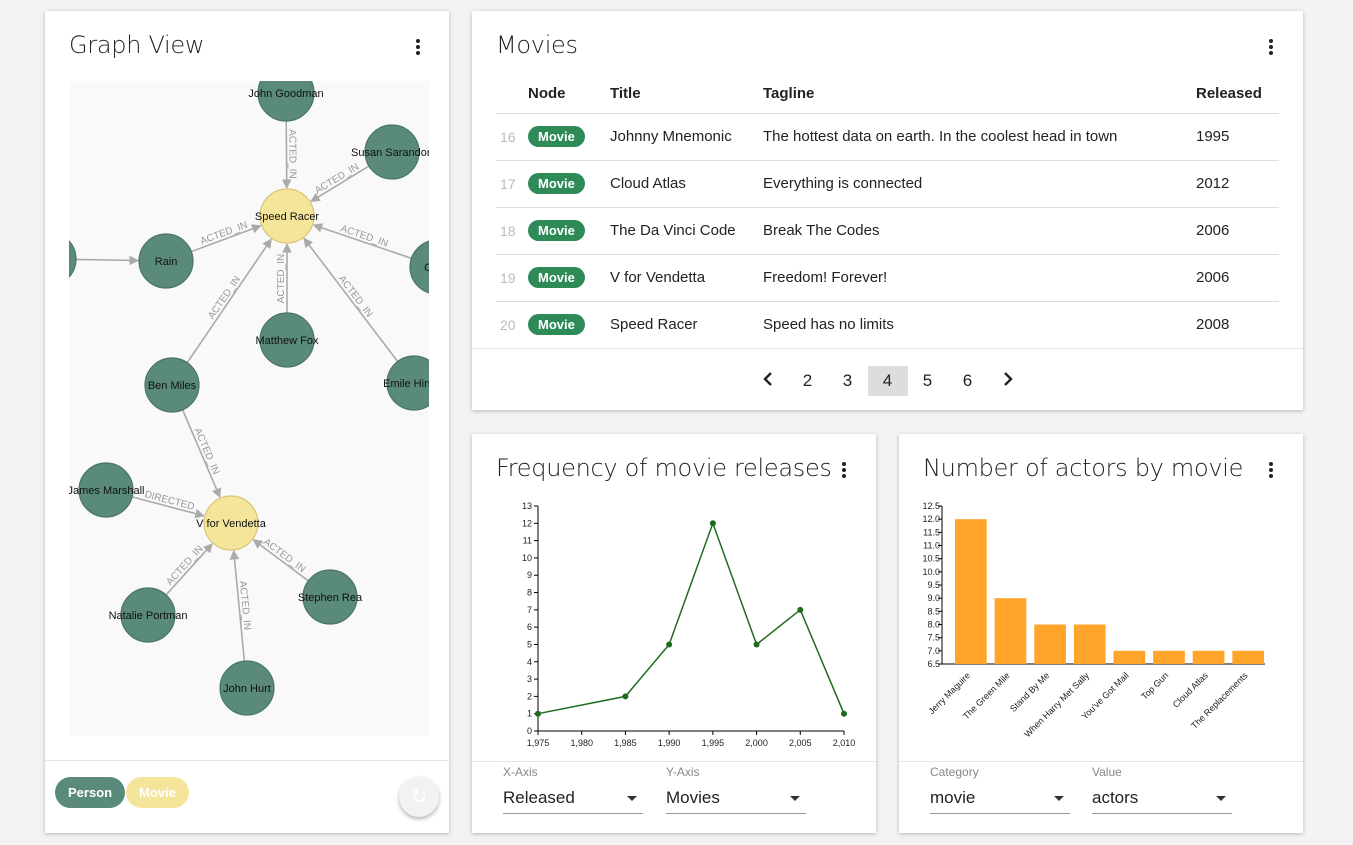 Image resolution: width=1353 pixels, height=845 pixels. What do you see at coordinates (148, 615) in the screenshot?
I see `graph-node-person: Natalie Portman` at bounding box center [148, 615].